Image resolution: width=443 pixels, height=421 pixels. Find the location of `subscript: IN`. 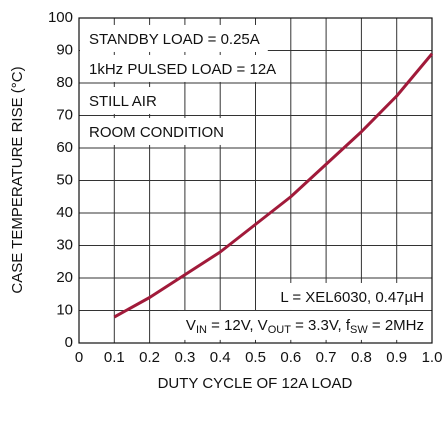

subscript: IN is located at coordinates (201, 330).